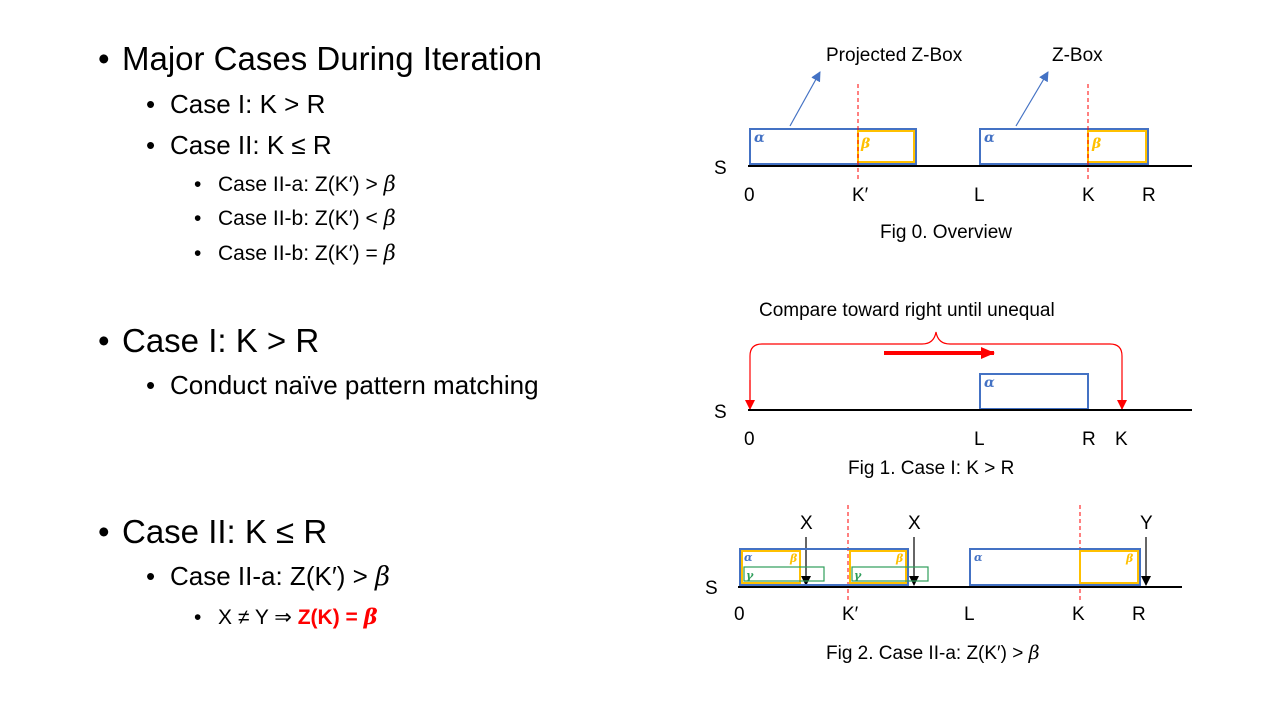 This screenshot has width=1280, height=720. I want to click on projected-zbox-pointer, so click(805, 99).